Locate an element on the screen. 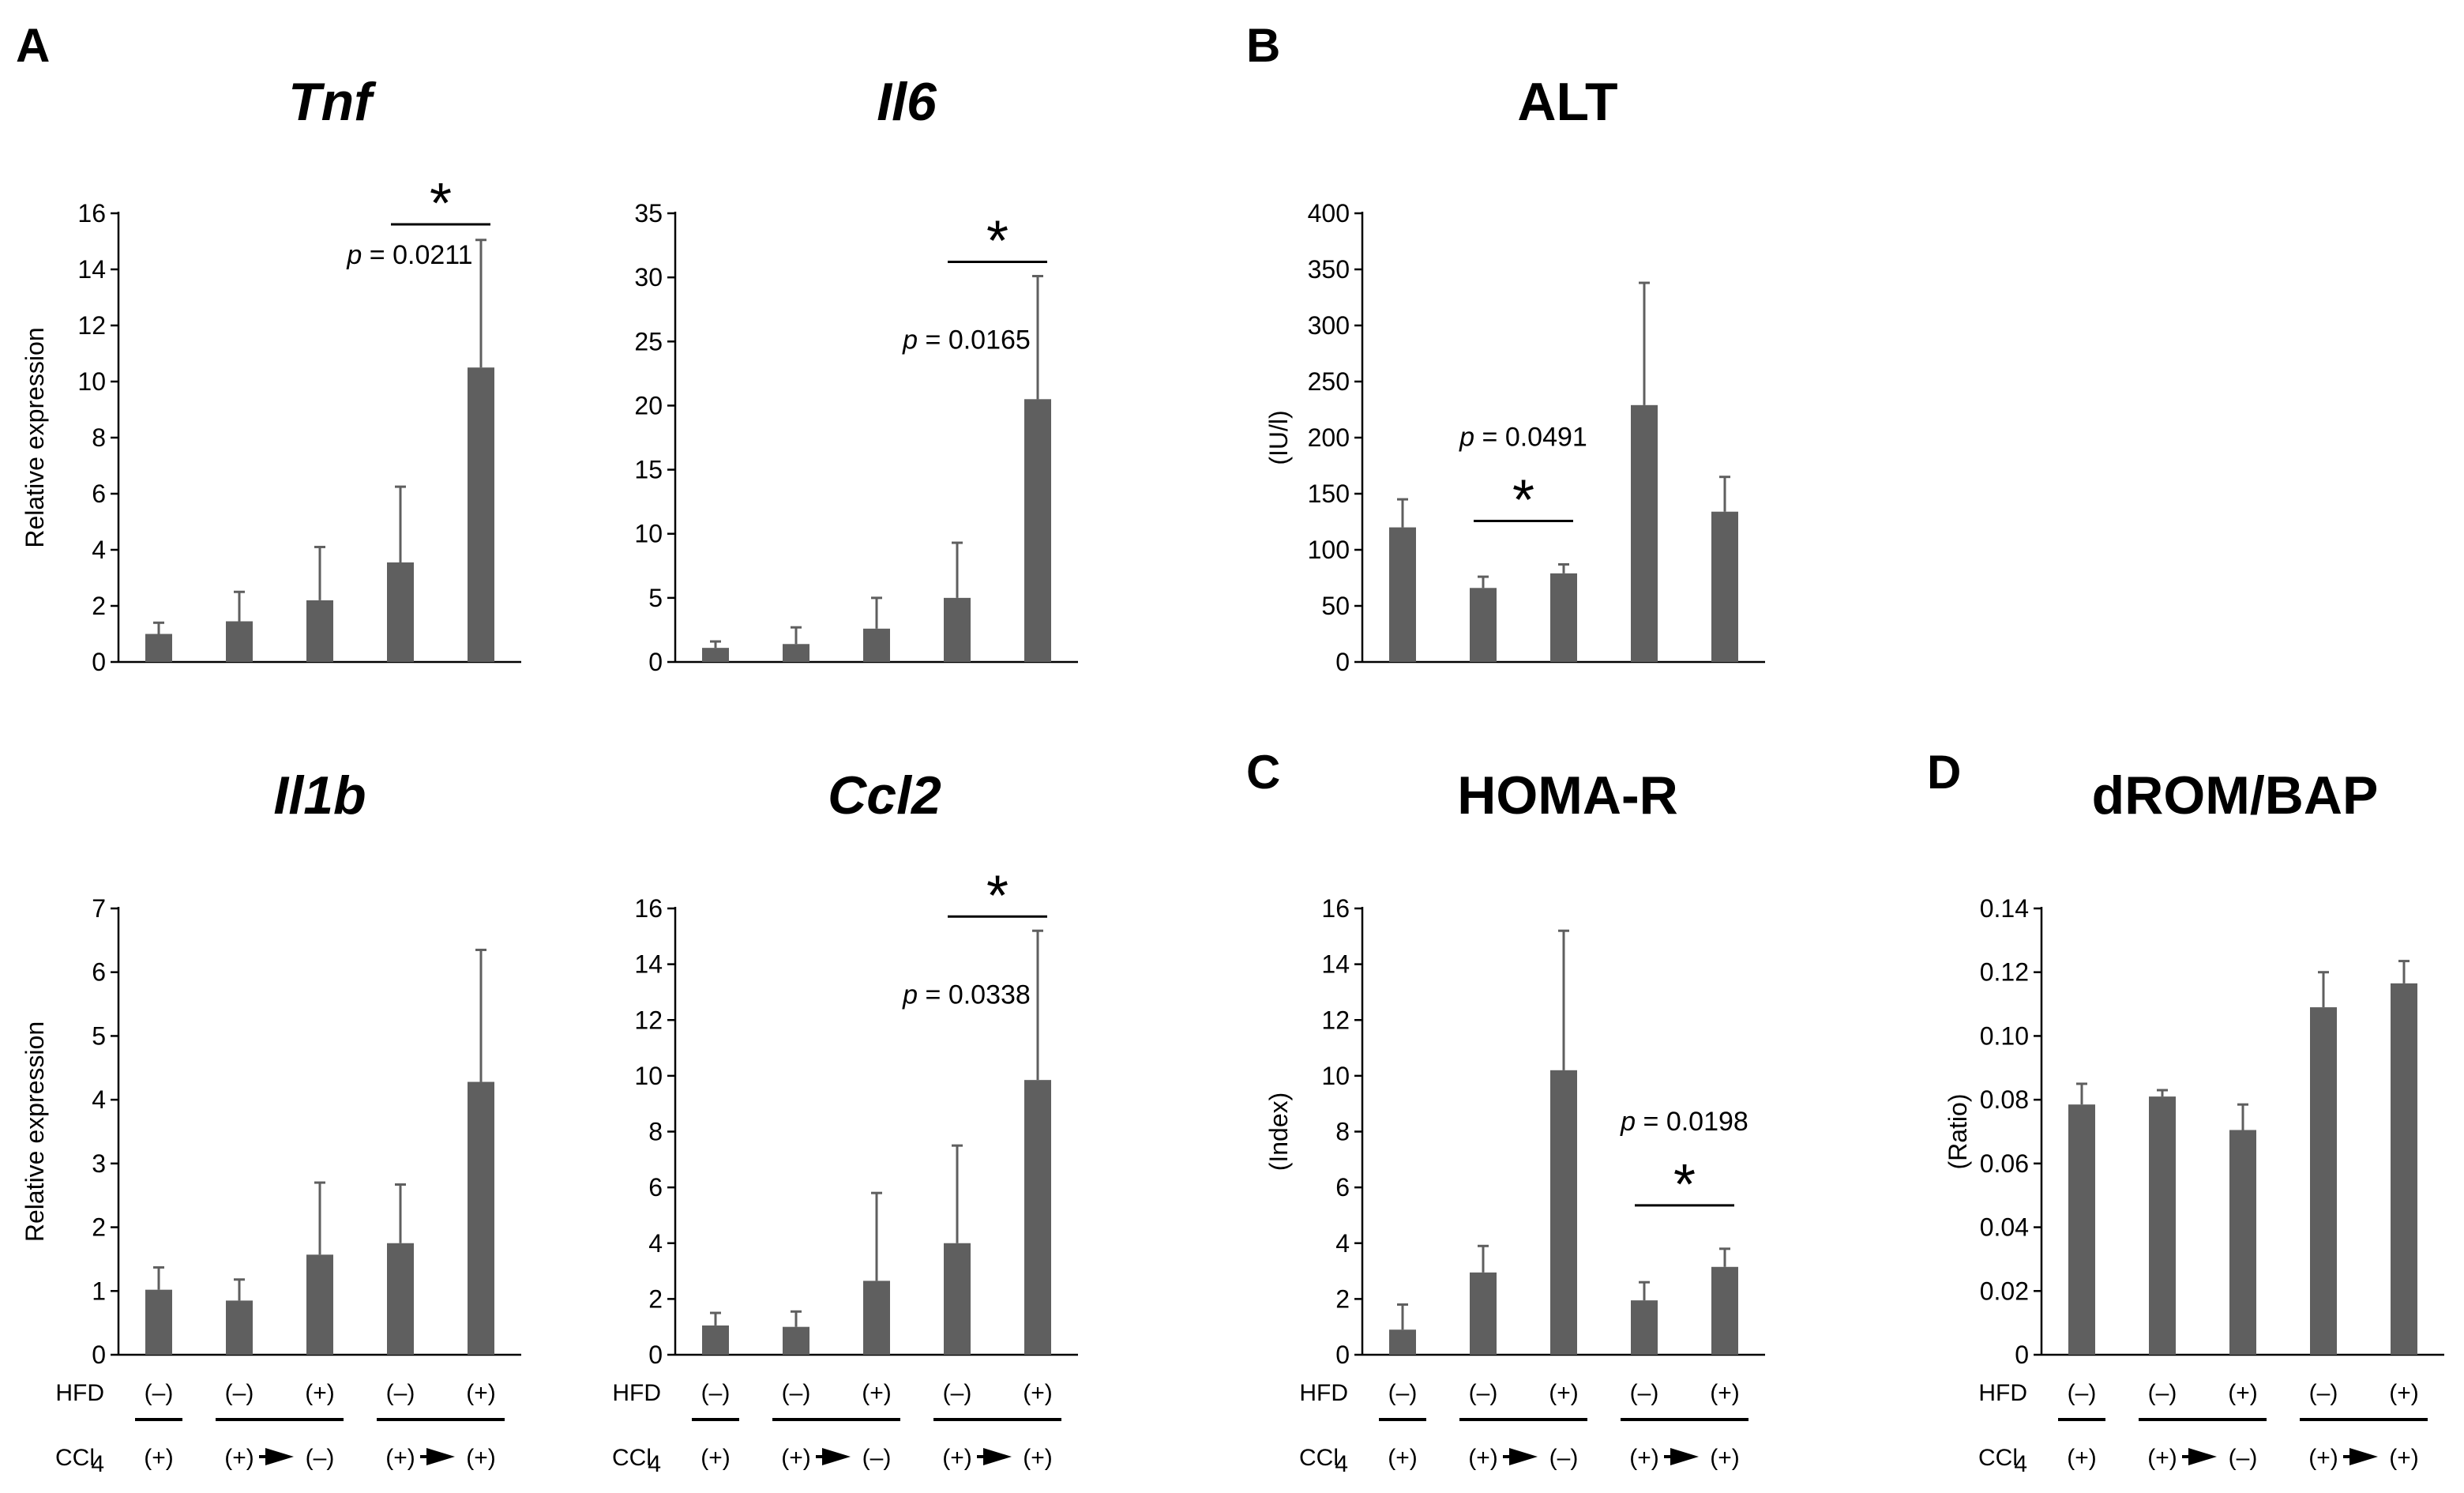 Image resolution: width=2464 pixels, height=1493 pixels. y-tick-label: 3 is located at coordinates (99, 1163).